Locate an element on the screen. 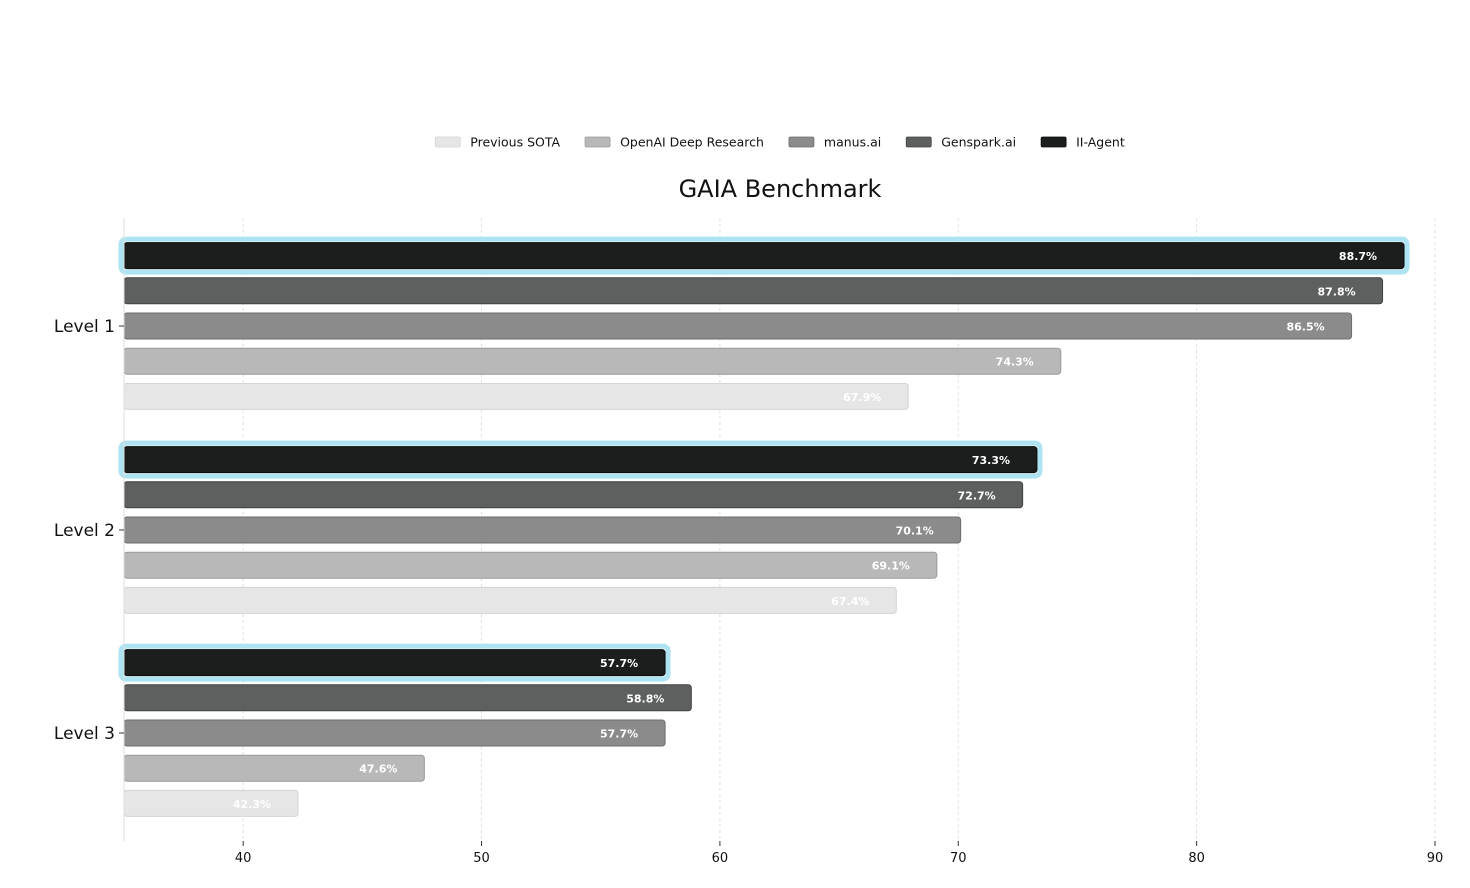 This screenshot has width=1470, height=888. legend-label-ii-agent: II-Agent is located at coordinates (1100, 142).